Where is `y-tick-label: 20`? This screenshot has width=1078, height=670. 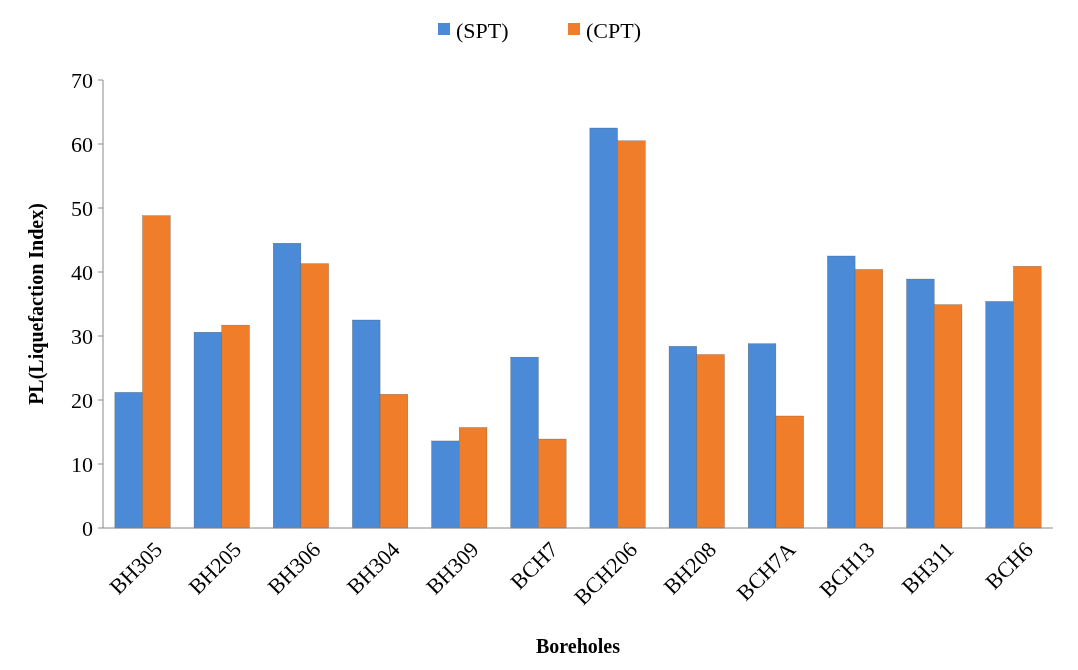 y-tick-label: 20 is located at coordinates (82, 400).